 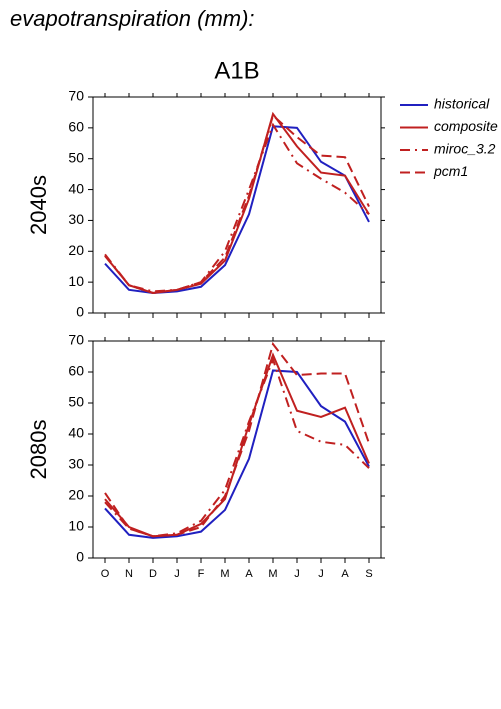 I want to click on legend-label: composite, so click(x=466, y=126).